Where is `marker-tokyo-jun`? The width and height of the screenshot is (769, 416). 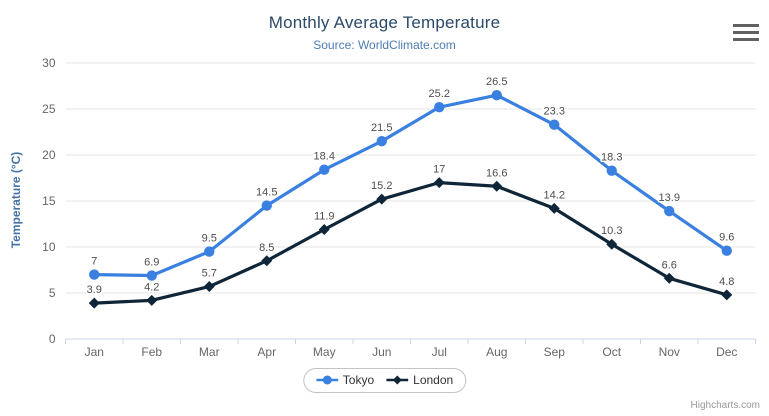 marker-tokyo-jun is located at coordinates (381, 141).